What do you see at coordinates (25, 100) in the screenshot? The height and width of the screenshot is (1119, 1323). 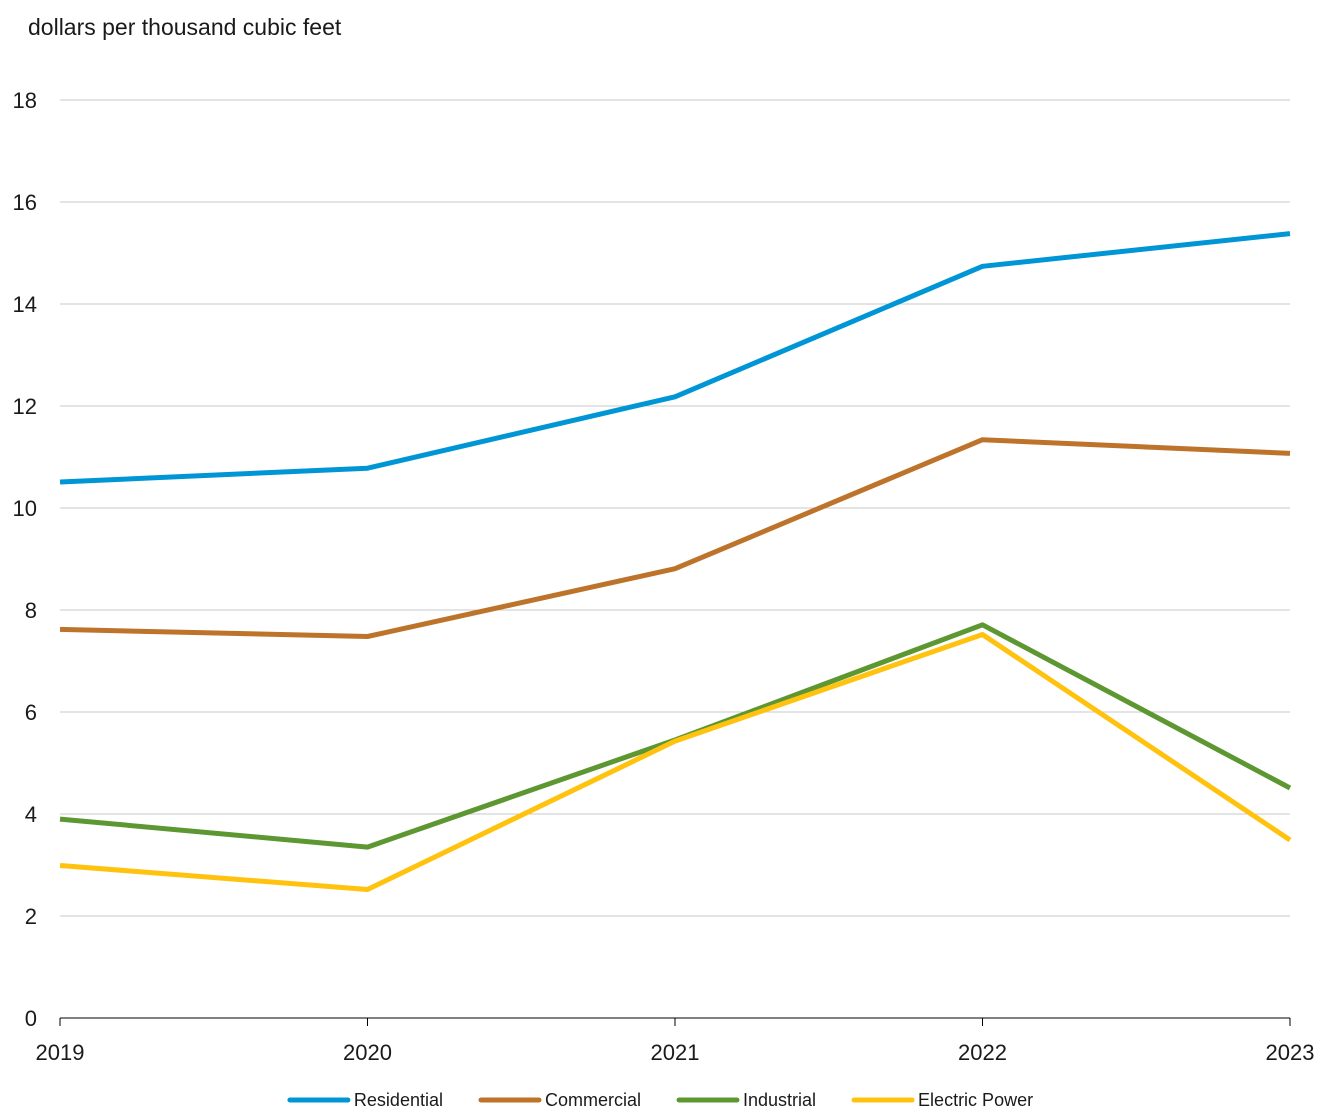 I see `y-tick-label: 18` at bounding box center [25, 100].